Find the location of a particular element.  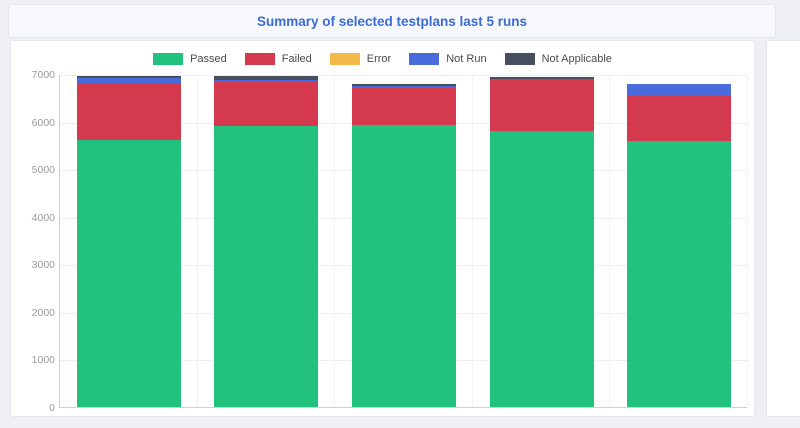

legend-item-failed: Failed is located at coordinates (278, 59).